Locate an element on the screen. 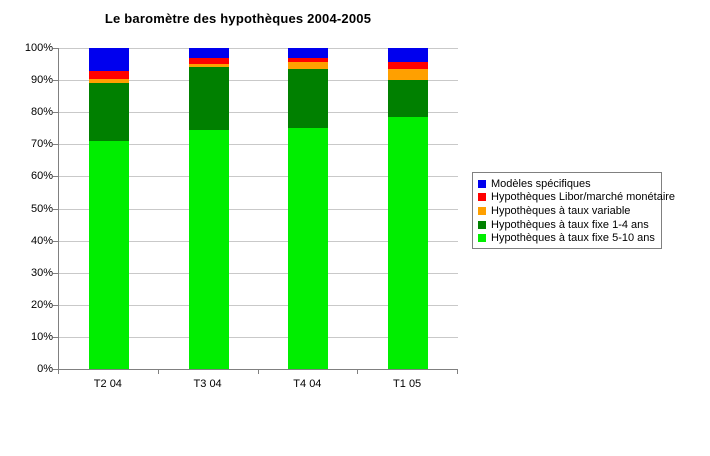 The image size is (710, 456). legend-label: Modèles spécifiques is located at coordinates (541, 183).